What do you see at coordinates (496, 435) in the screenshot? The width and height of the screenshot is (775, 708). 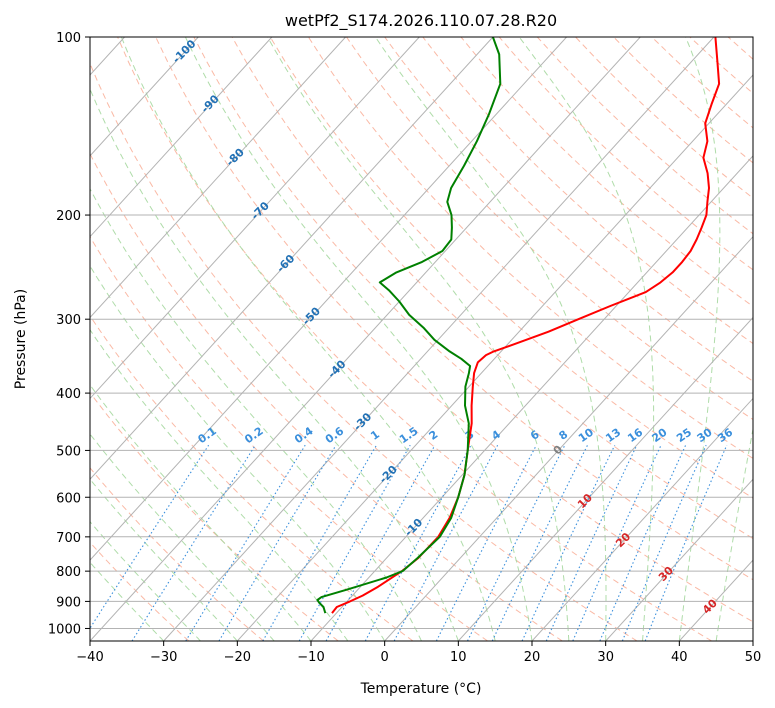 I see `mixing-ratio-label: 4` at bounding box center [496, 435].